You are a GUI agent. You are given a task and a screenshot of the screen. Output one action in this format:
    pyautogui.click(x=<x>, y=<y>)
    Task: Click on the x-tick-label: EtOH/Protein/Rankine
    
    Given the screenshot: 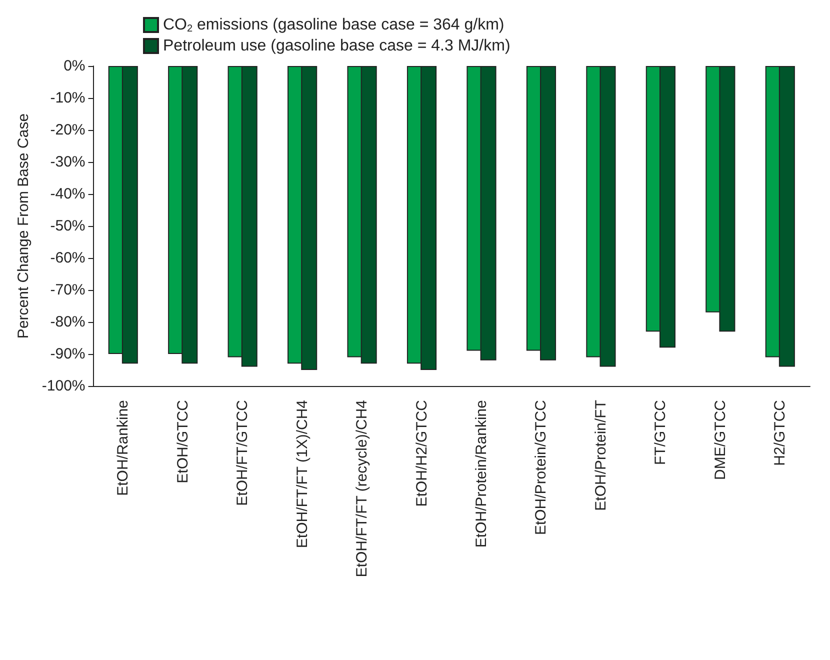 What is the action you would take?
    pyautogui.click(x=481, y=474)
    